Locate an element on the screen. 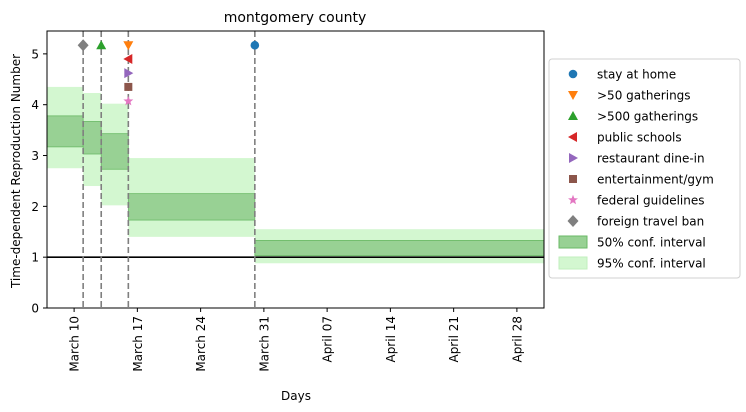  y-tick-label-2: 2 is located at coordinates (35, 207).